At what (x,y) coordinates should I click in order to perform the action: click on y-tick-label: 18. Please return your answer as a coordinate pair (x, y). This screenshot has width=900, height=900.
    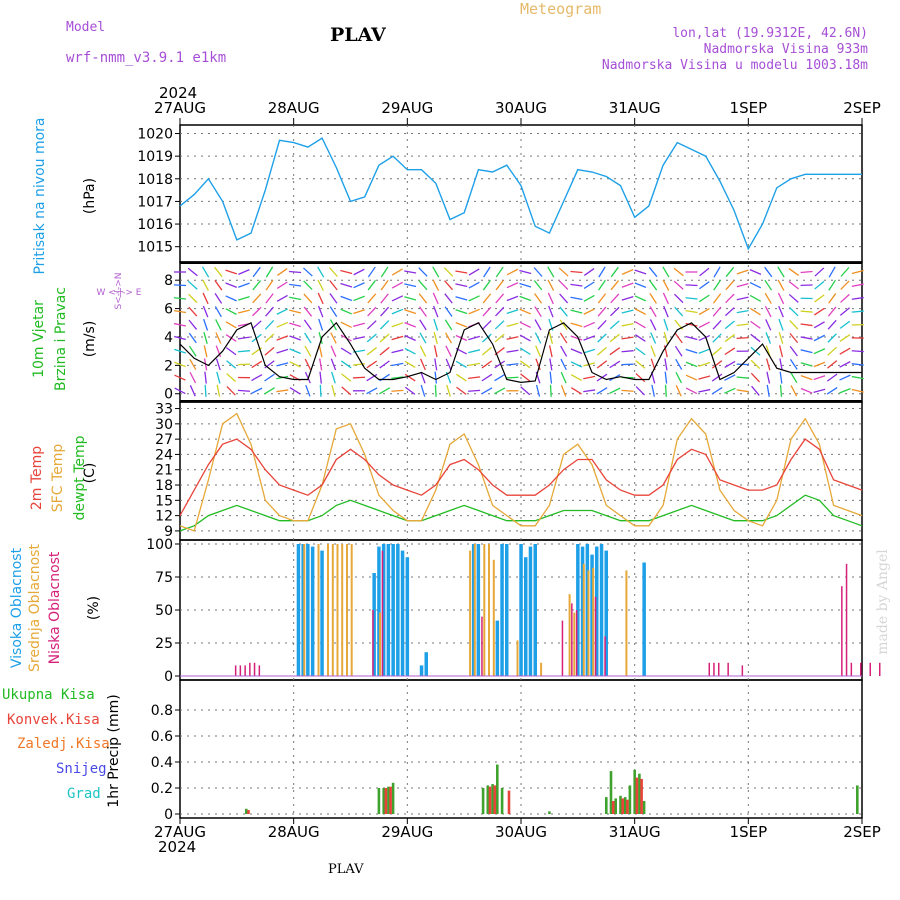
    Looking at the image, I should click on (164, 486).